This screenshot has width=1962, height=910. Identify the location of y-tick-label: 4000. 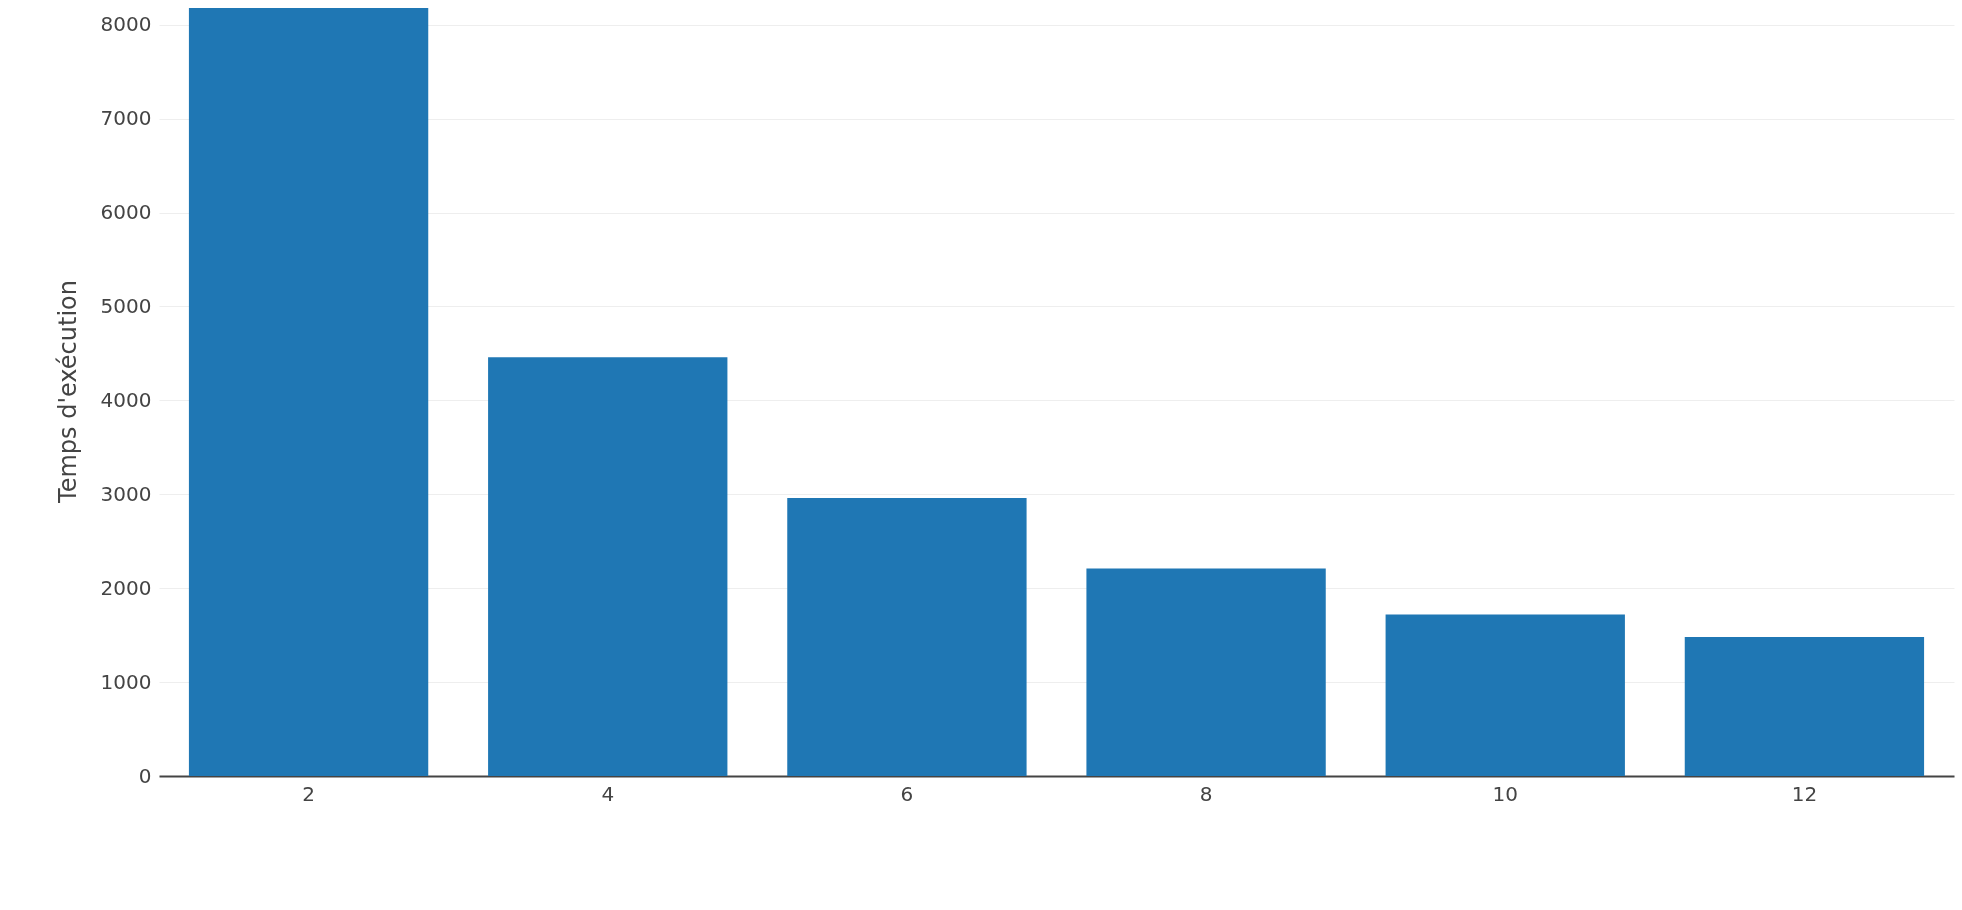
(126, 399).